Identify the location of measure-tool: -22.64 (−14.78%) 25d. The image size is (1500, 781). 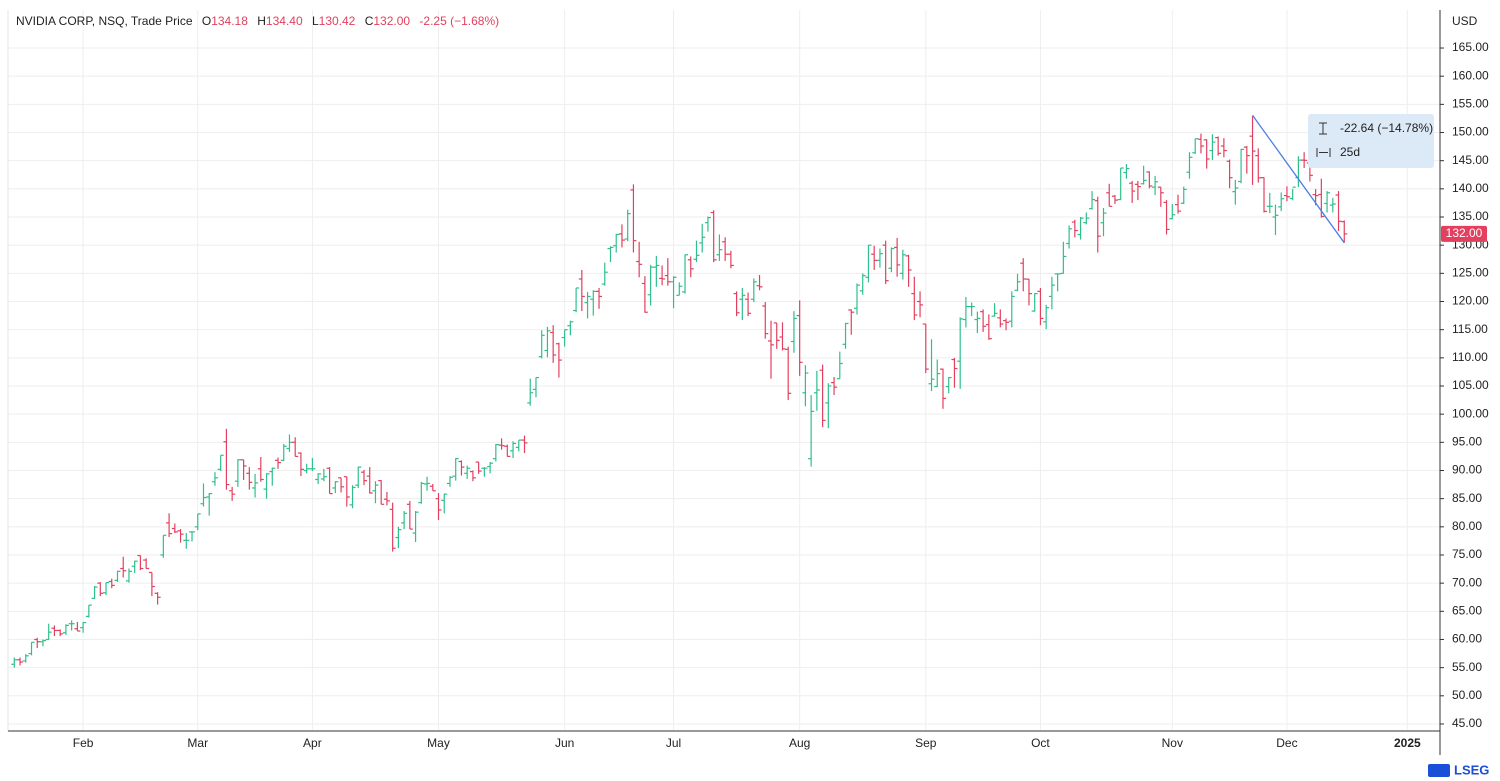
(1371, 141).